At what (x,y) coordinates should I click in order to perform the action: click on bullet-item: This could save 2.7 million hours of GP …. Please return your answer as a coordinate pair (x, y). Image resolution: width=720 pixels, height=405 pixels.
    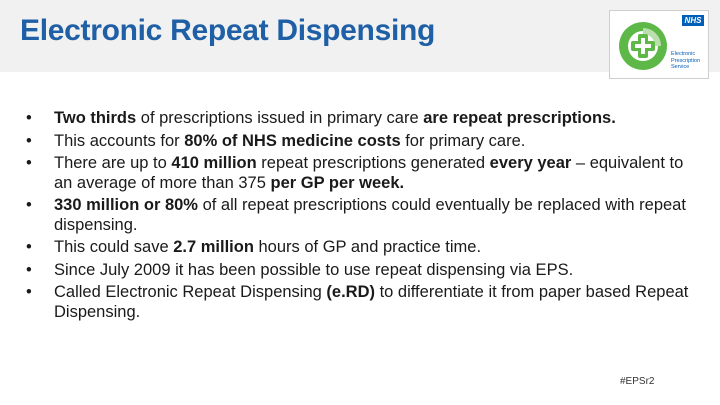
    Looking at the image, I should click on (366, 248).